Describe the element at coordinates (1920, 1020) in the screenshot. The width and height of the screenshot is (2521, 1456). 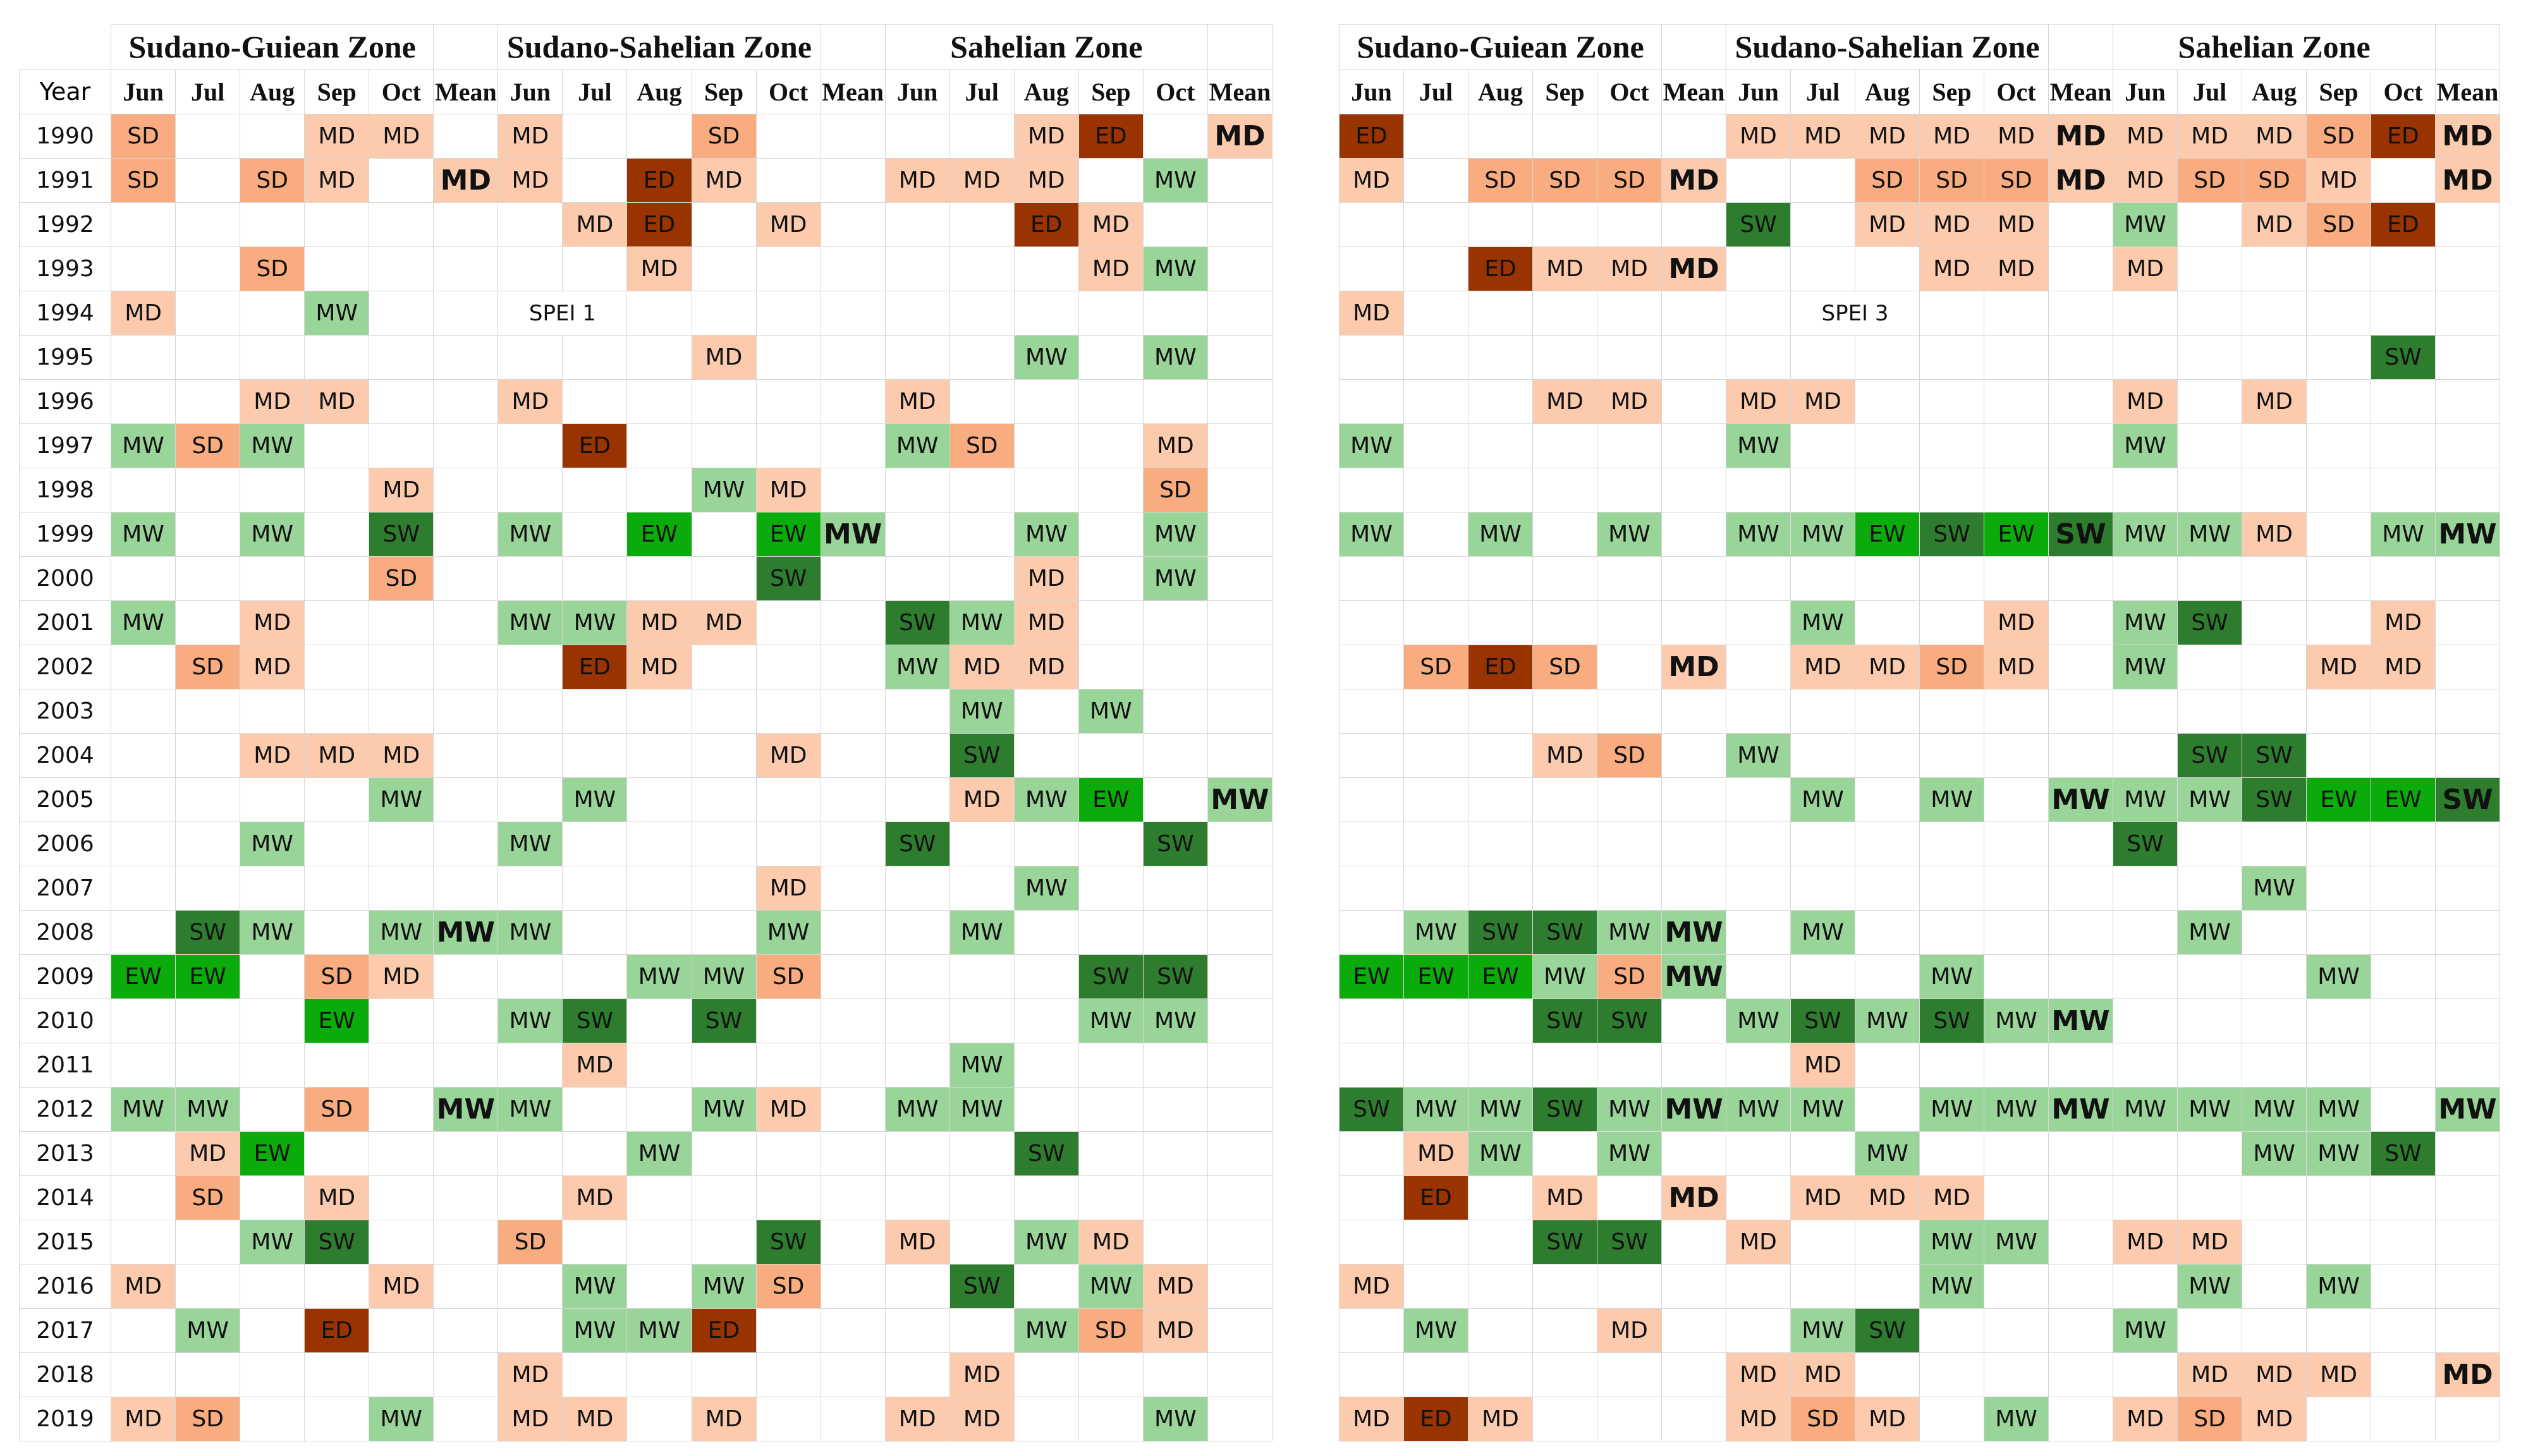
I see `table-row: SW SW MW SW MW SW MW MW` at that location.